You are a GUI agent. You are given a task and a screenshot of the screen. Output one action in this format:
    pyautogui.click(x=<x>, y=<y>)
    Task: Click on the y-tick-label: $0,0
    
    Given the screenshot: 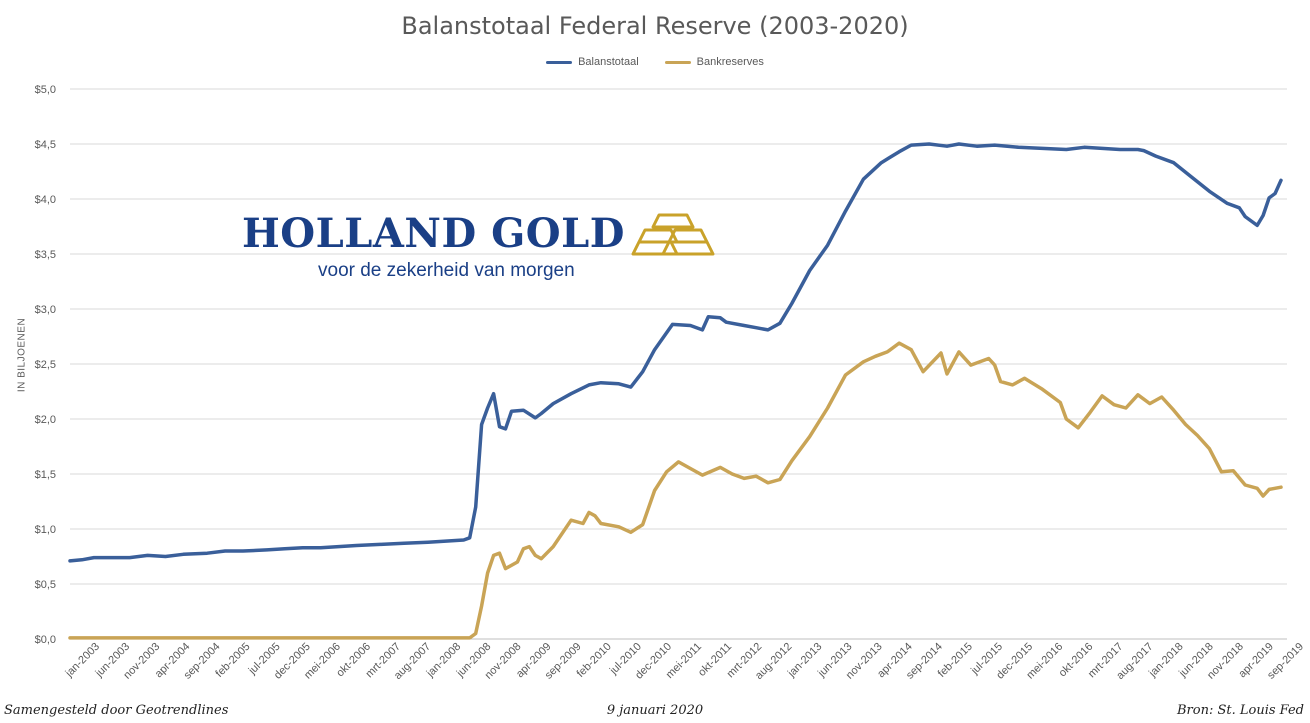 What is the action you would take?
    pyautogui.click(x=45, y=640)
    